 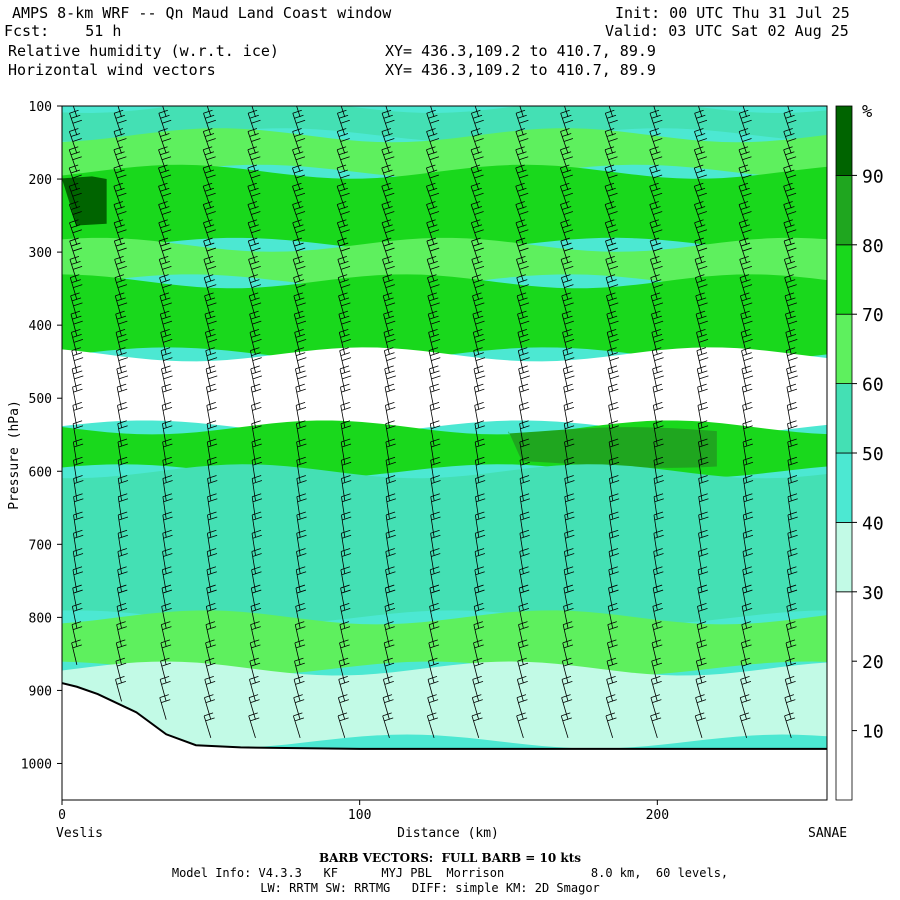 What do you see at coordinates (444, 318) in the screenshot?
I see `rh-layer` at bounding box center [444, 318].